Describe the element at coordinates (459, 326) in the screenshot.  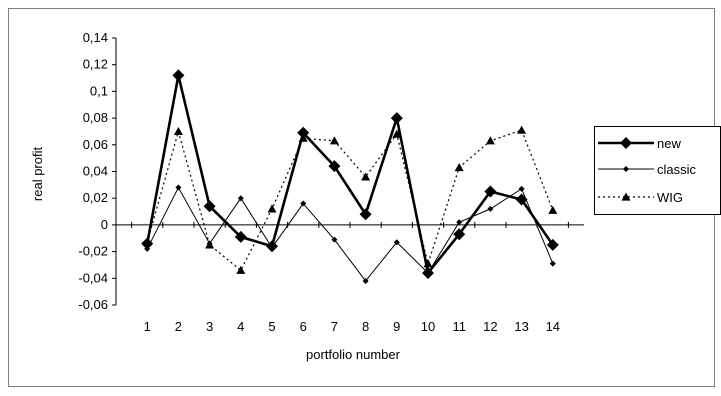
I see `x-tick-label: 11` at that location.